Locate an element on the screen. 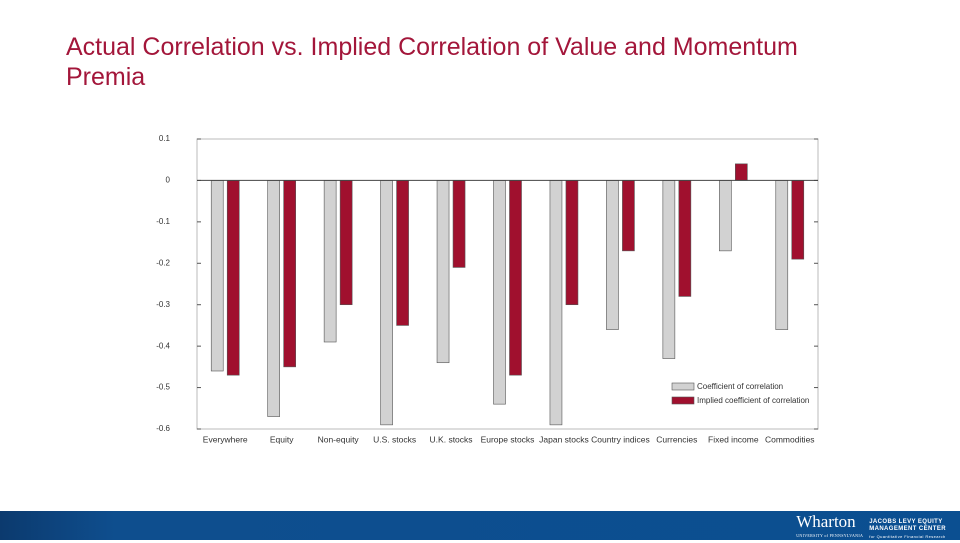 The height and width of the screenshot is (543, 960). x-tick-label: Country indices is located at coordinates (620, 439).